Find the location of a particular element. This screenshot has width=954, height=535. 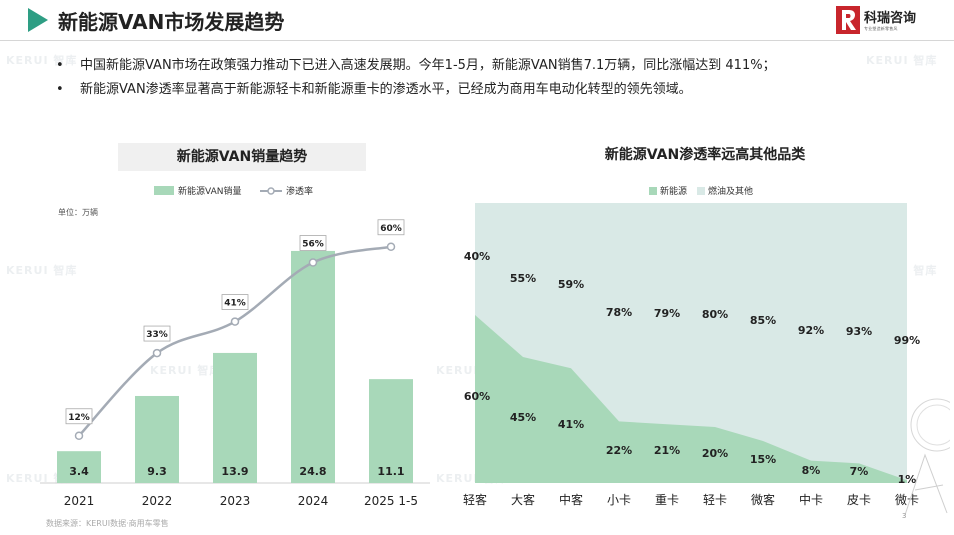

ev-value-label: 15% is located at coordinates (763, 459).